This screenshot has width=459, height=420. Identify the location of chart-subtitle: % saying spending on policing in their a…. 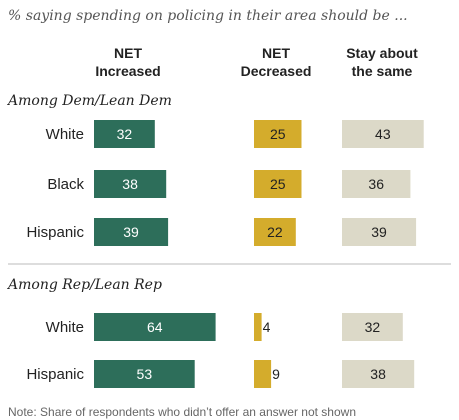
(208, 16).